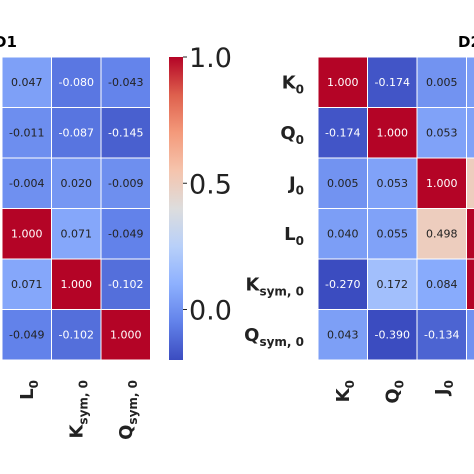 The height and width of the screenshot is (474, 474). I want to click on colorbar-gradient, so click(176, 208).